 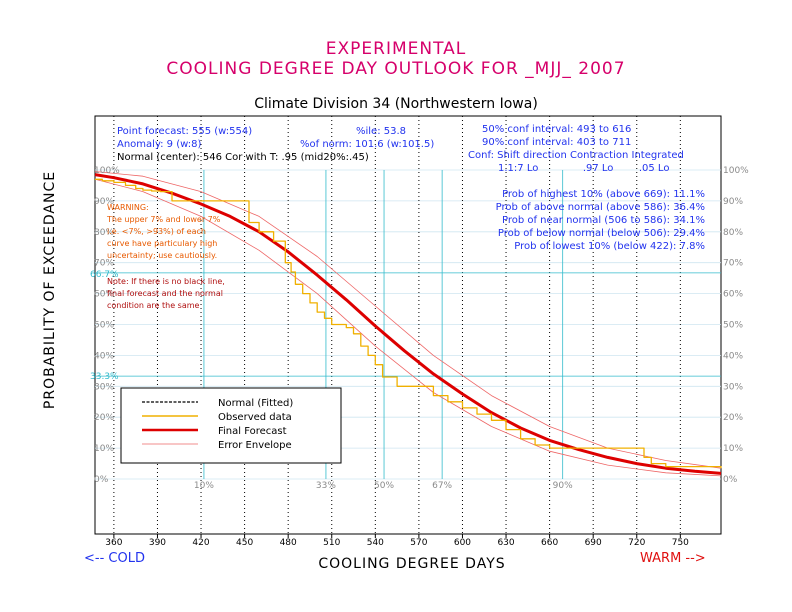 I want to click on x-tick-label: 480, so click(x=288, y=543).